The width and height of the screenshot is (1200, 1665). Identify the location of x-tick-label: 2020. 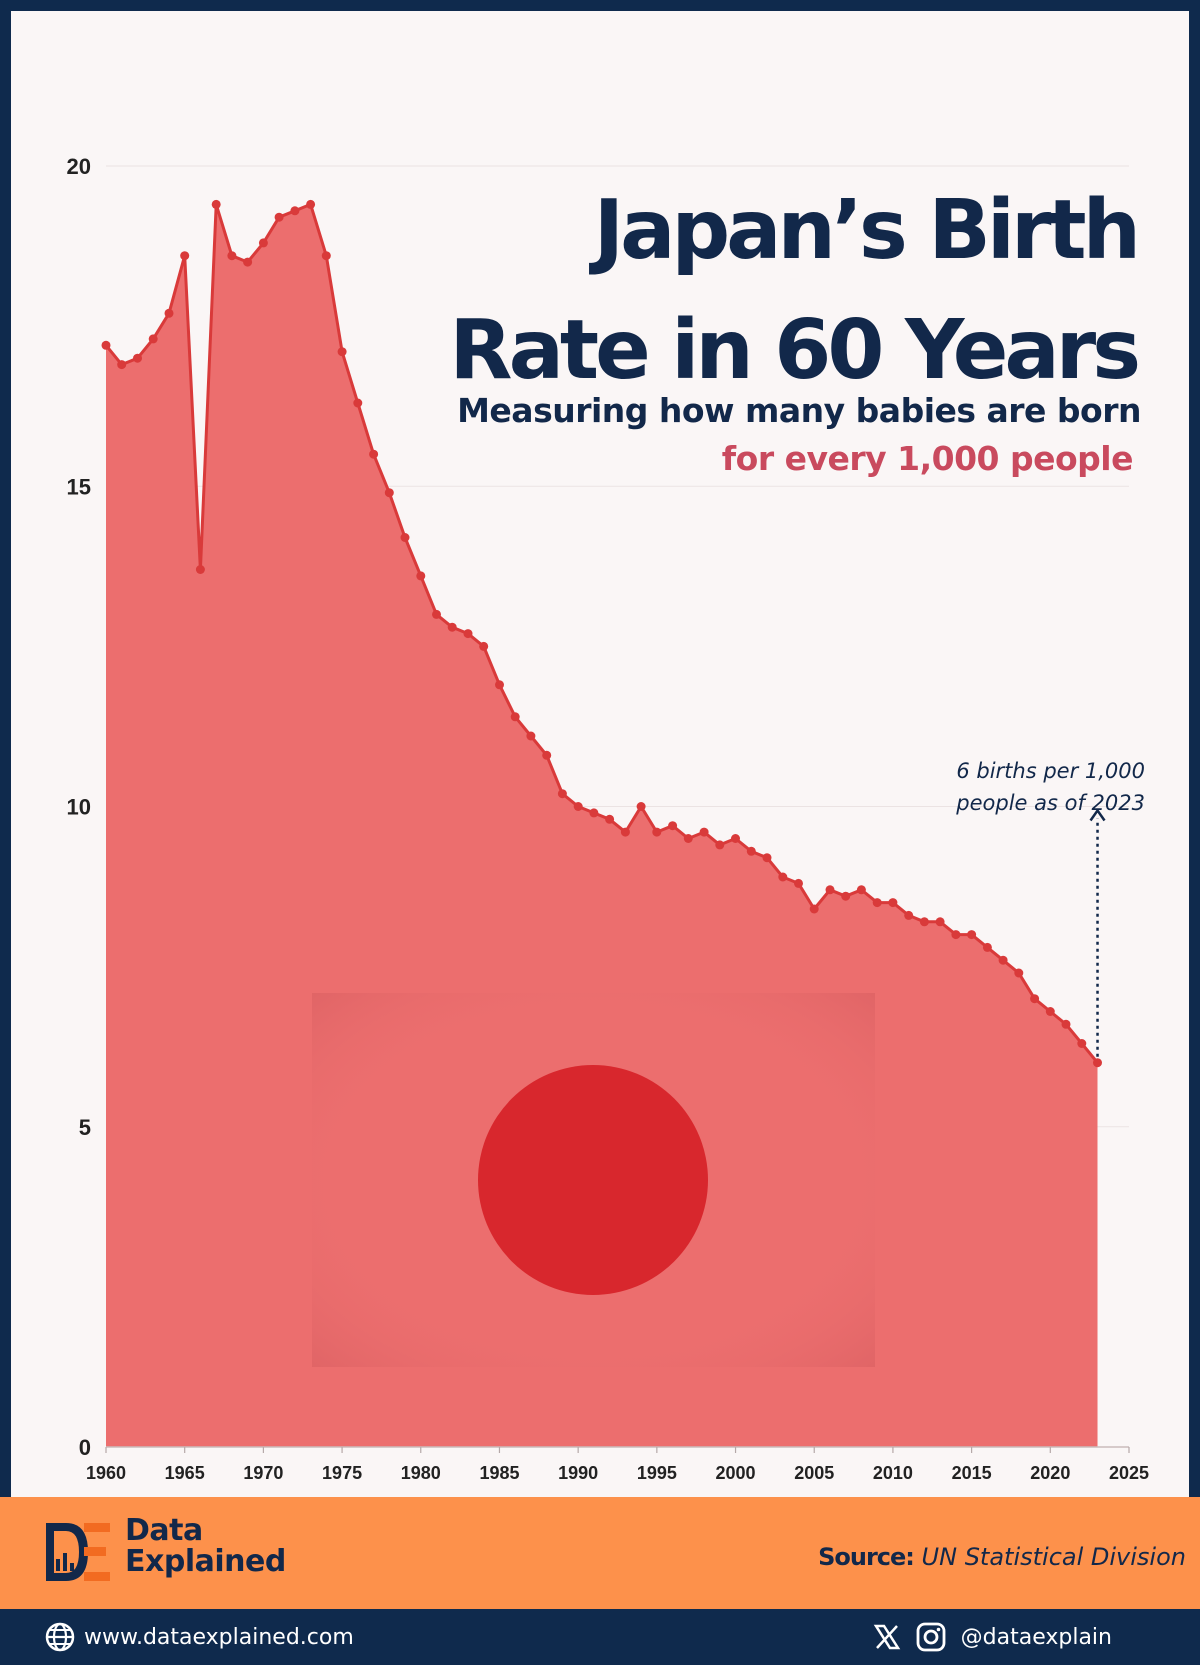
(1050, 1473).